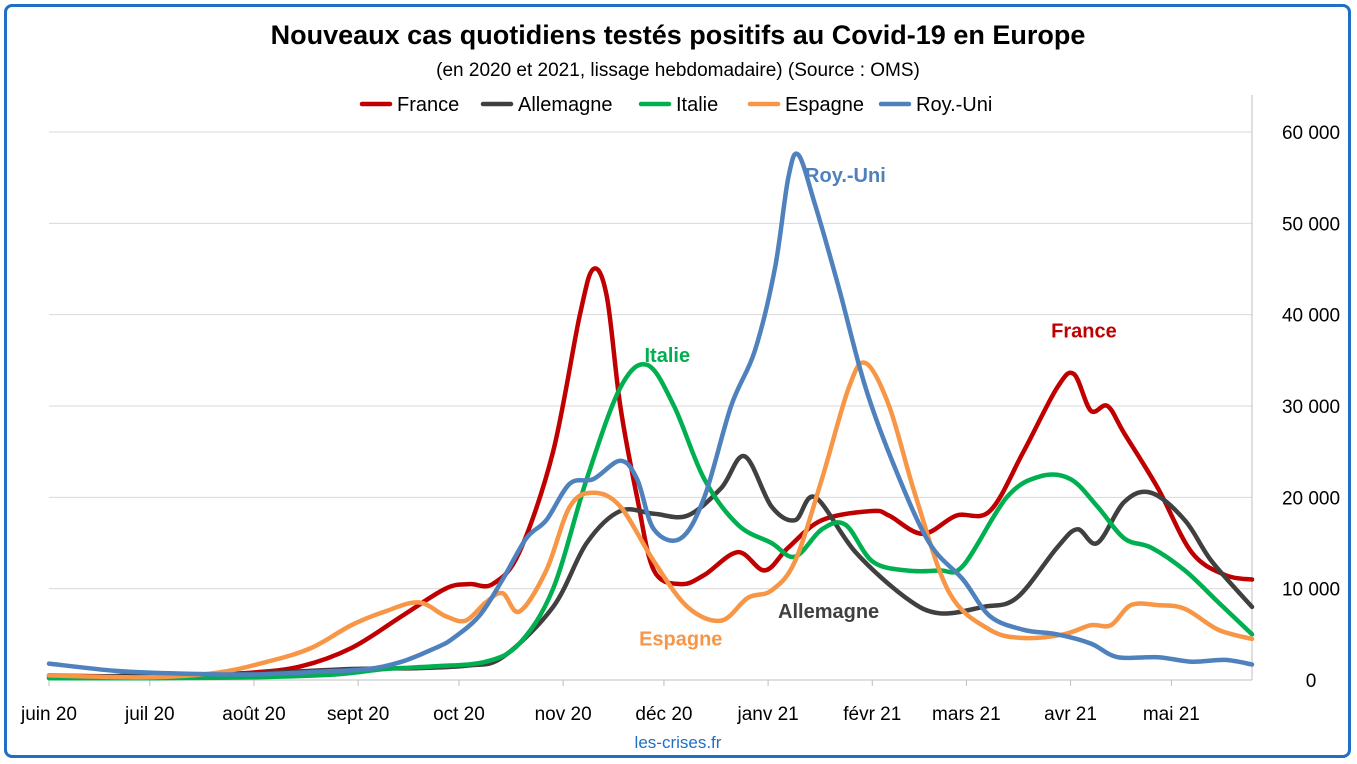  Describe the element at coordinates (149, 714) in the screenshot. I see `x-tick-label: juil 20` at that location.